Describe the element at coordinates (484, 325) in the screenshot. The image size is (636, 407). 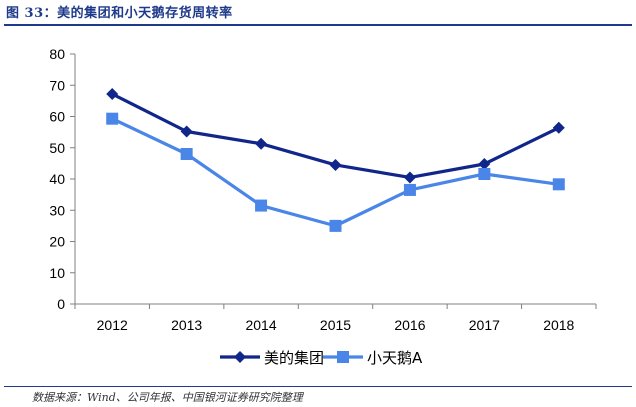
I see `x-tick-label: 2017` at that location.